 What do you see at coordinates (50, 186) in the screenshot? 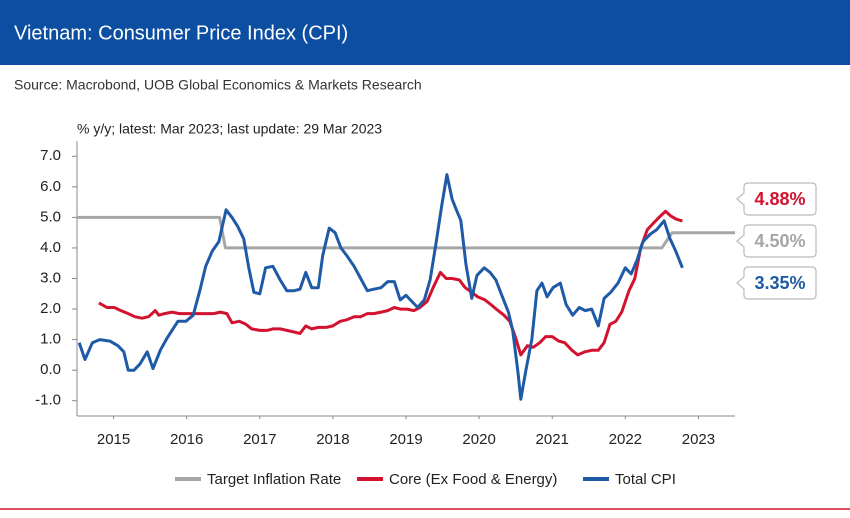
I see `y-tick-label: 6.0` at bounding box center [50, 186].